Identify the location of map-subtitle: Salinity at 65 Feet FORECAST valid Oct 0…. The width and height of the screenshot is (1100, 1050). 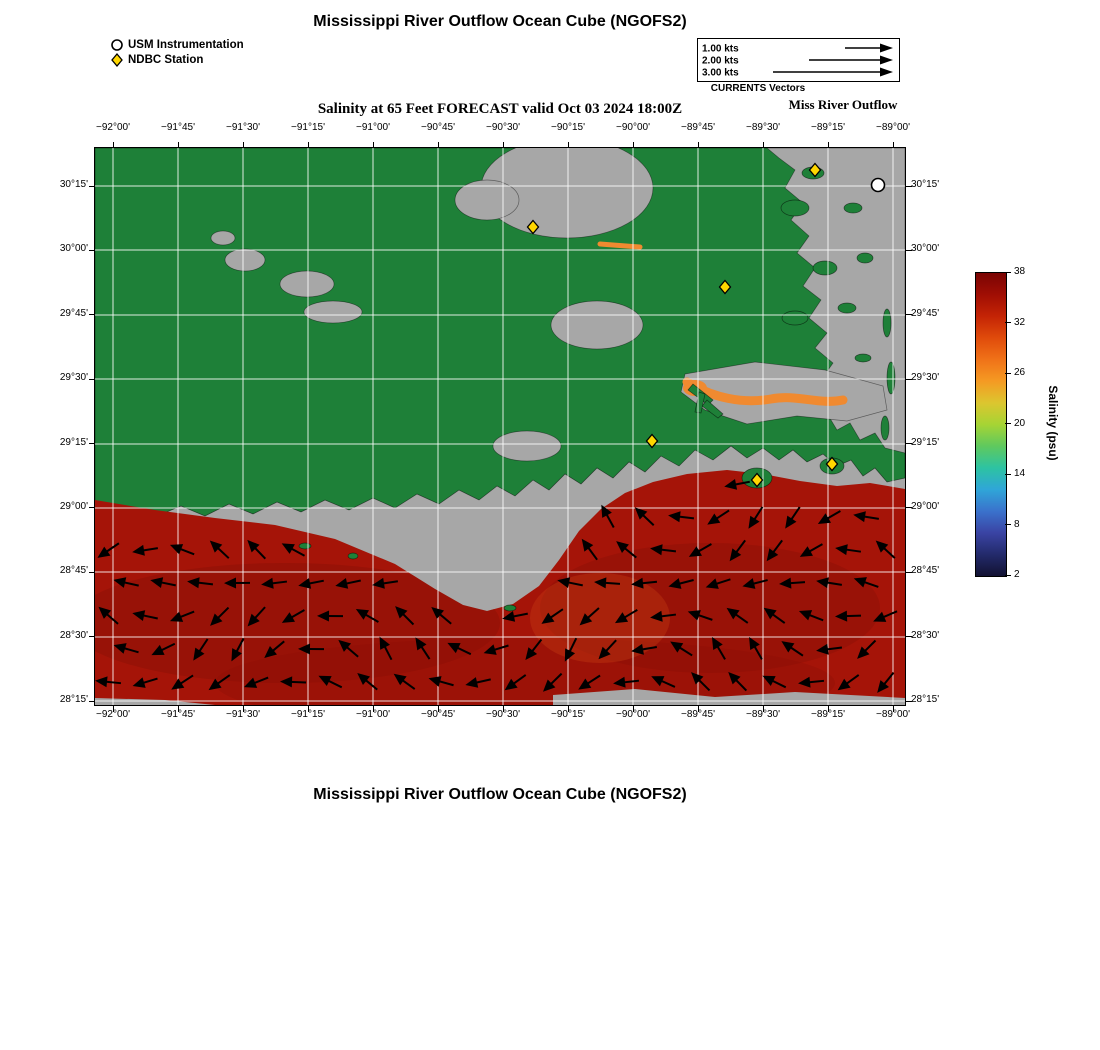
(500, 109).